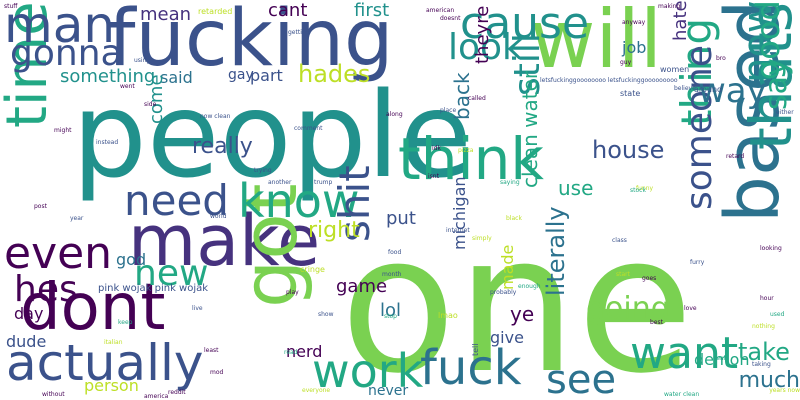 The width and height of the screenshot is (800, 400). I want to click on word-least: least, so click(211, 350).